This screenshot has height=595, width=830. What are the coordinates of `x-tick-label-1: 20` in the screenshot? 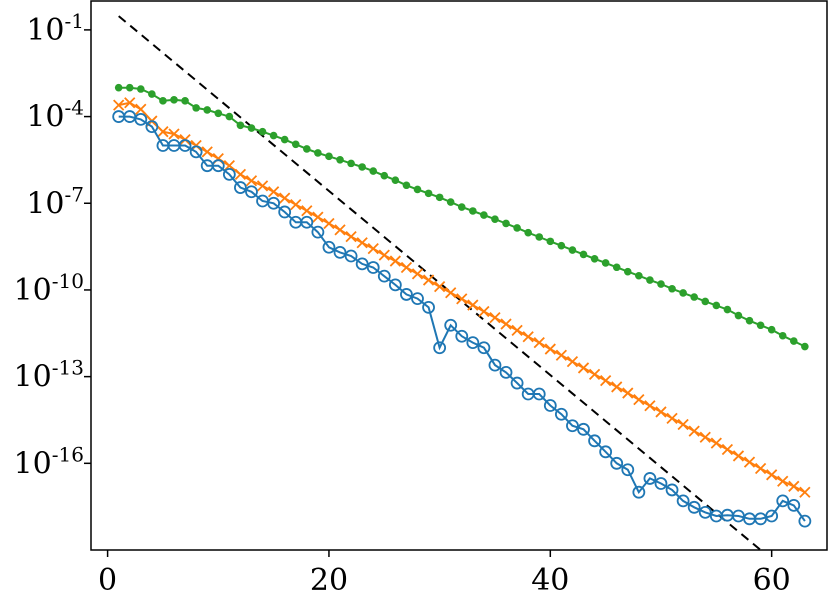 It's located at (329, 579).